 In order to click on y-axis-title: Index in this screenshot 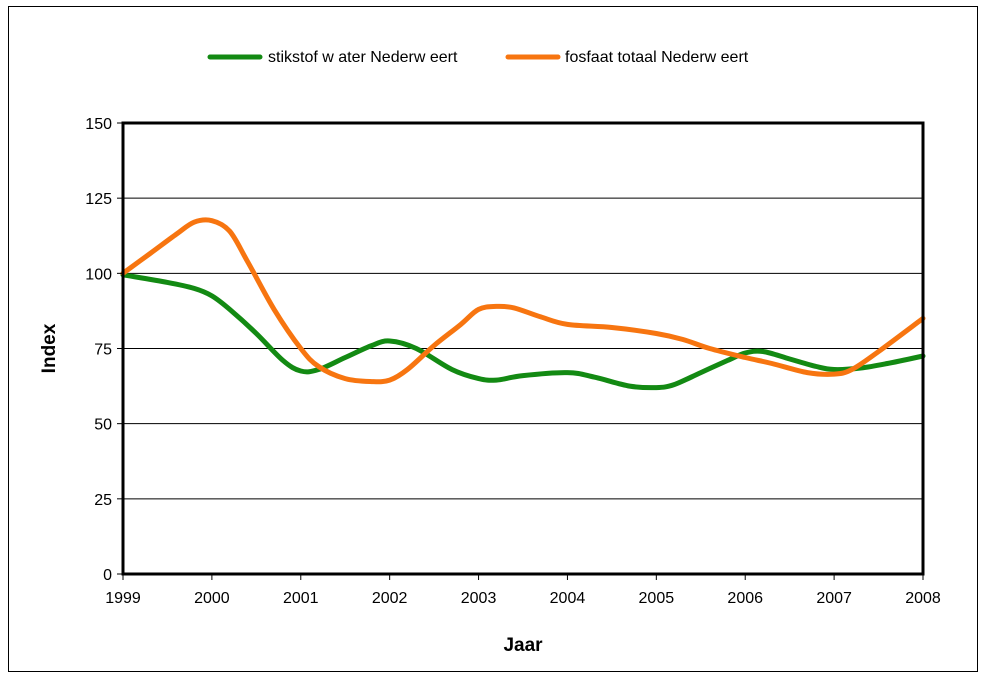, I will do `click(49, 348)`.